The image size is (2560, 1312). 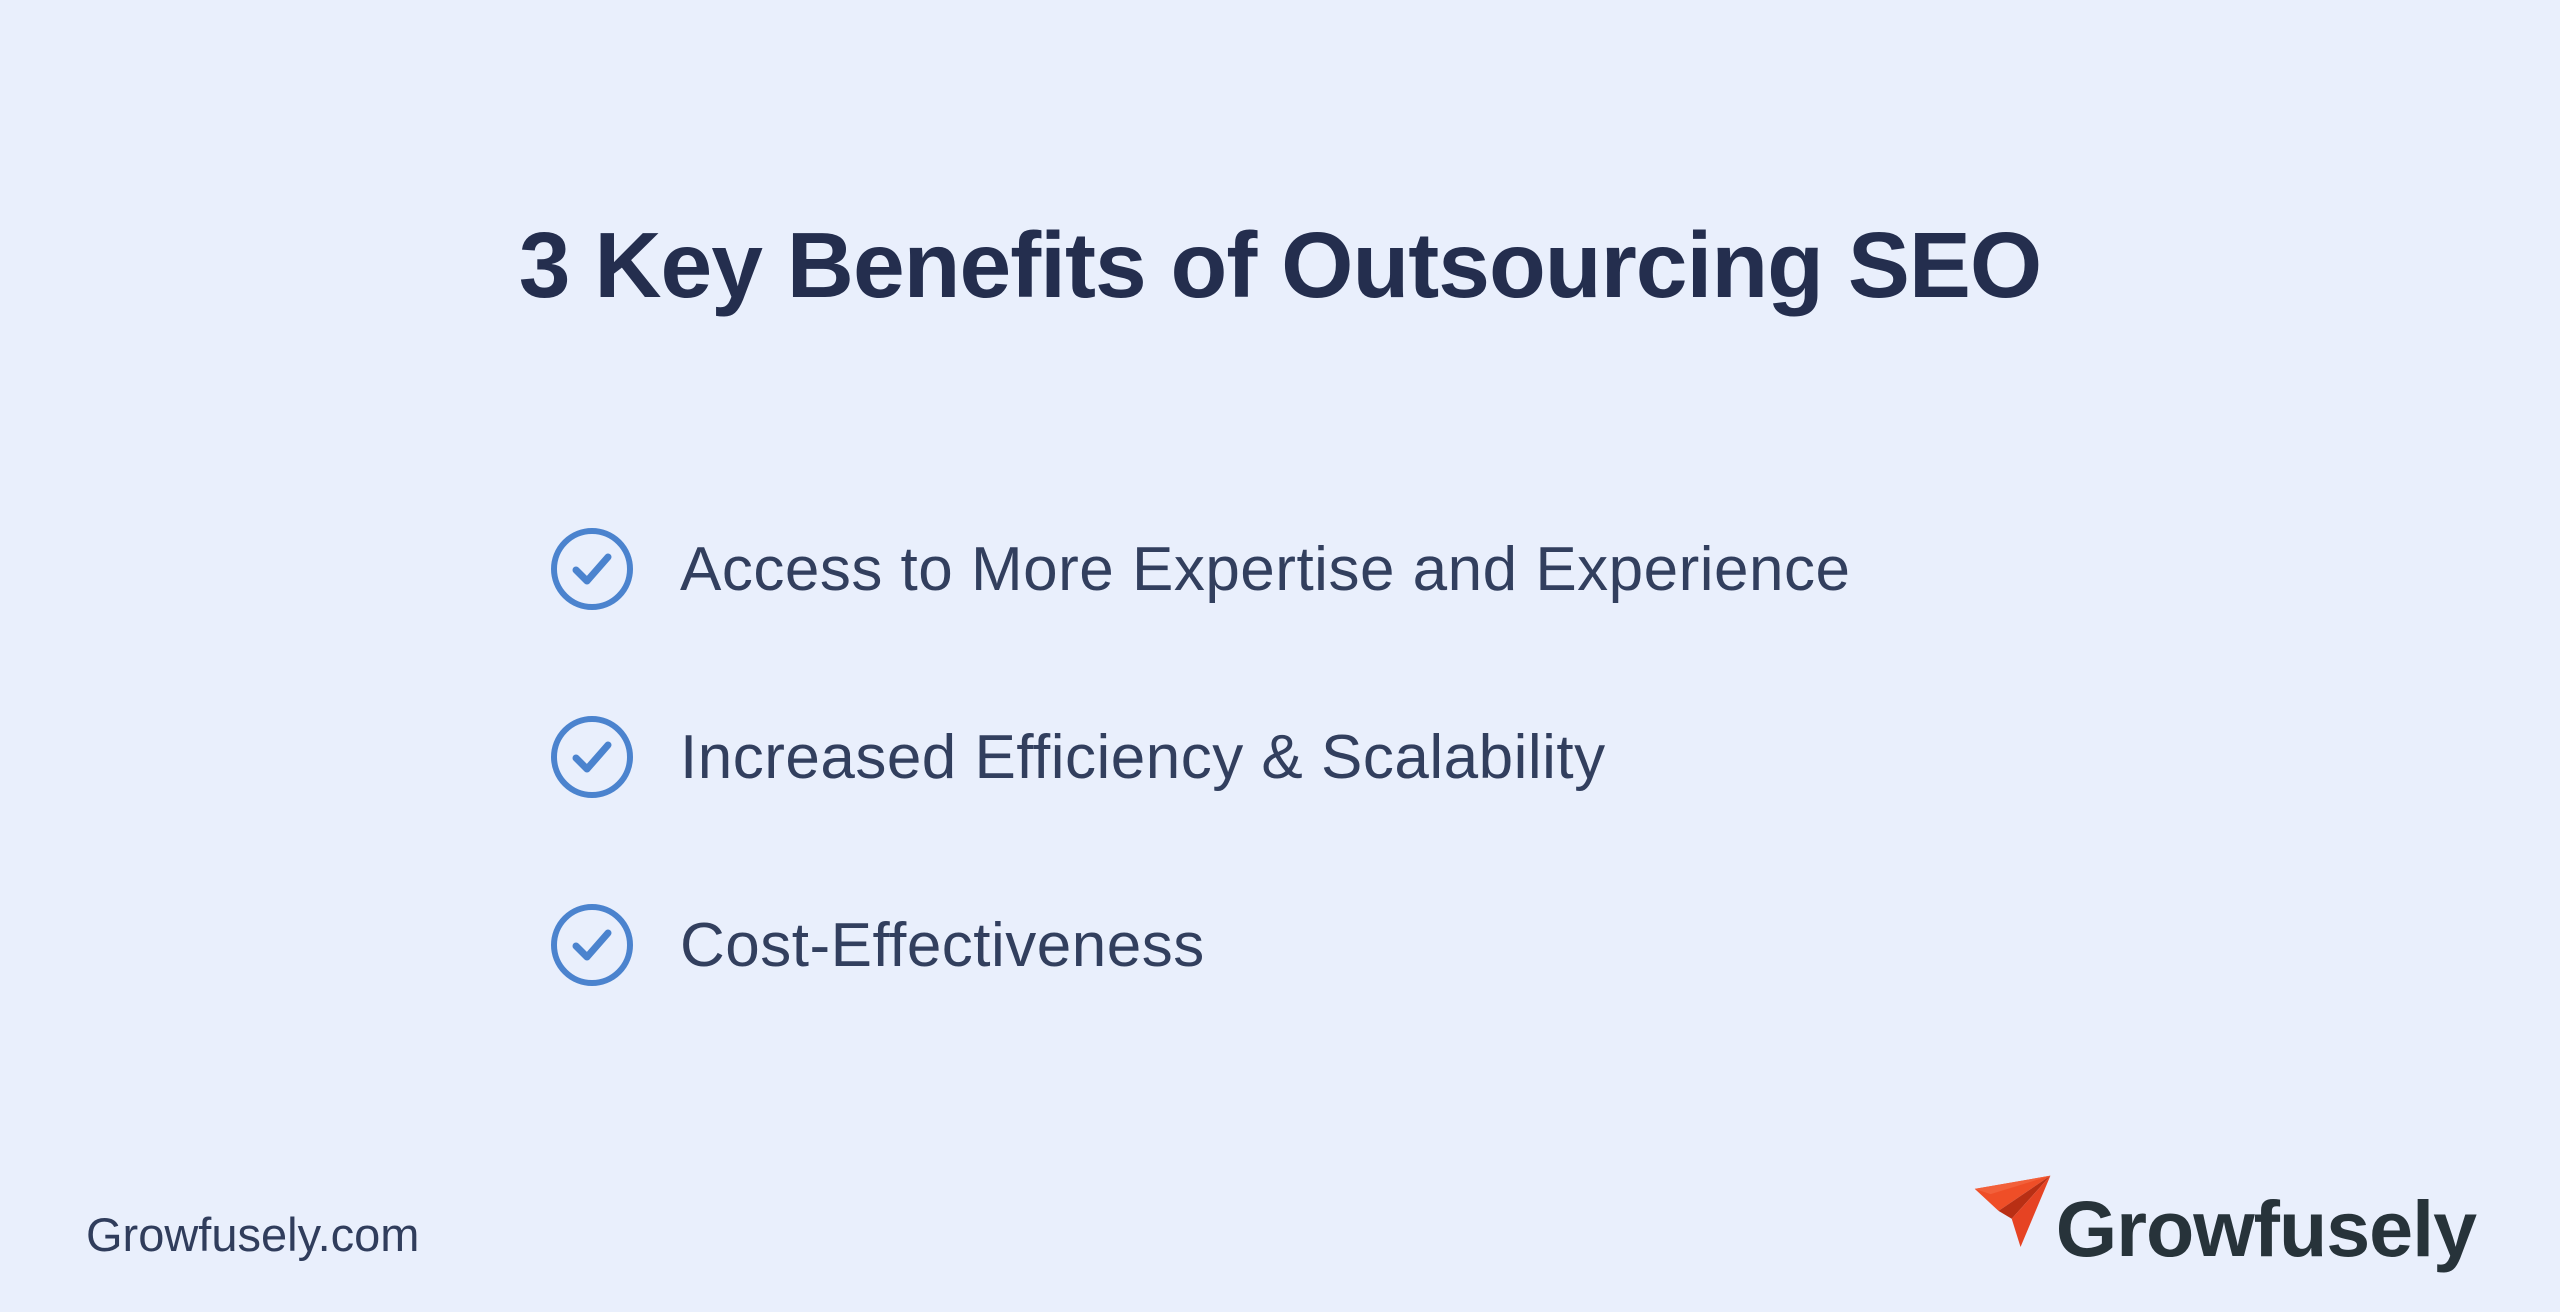 I want to click on website-url: Growfusely.com, so click(x=253, y=1234).